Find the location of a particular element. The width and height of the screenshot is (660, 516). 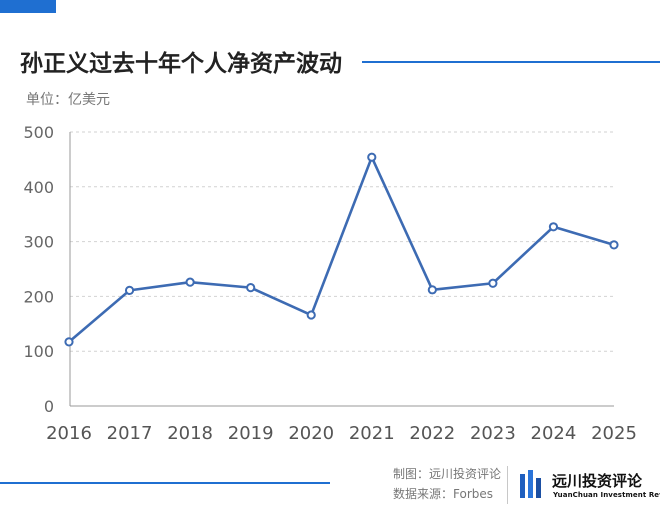

x-tick-label: 2020 is located at coordinates (311, 433).